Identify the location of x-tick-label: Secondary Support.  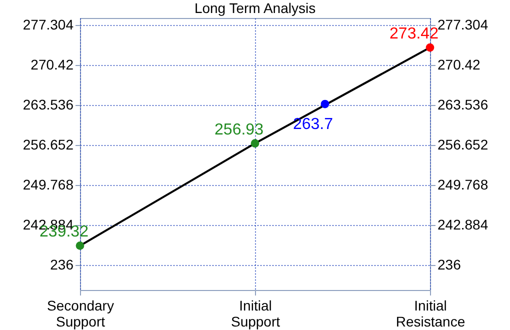
(80, 314).